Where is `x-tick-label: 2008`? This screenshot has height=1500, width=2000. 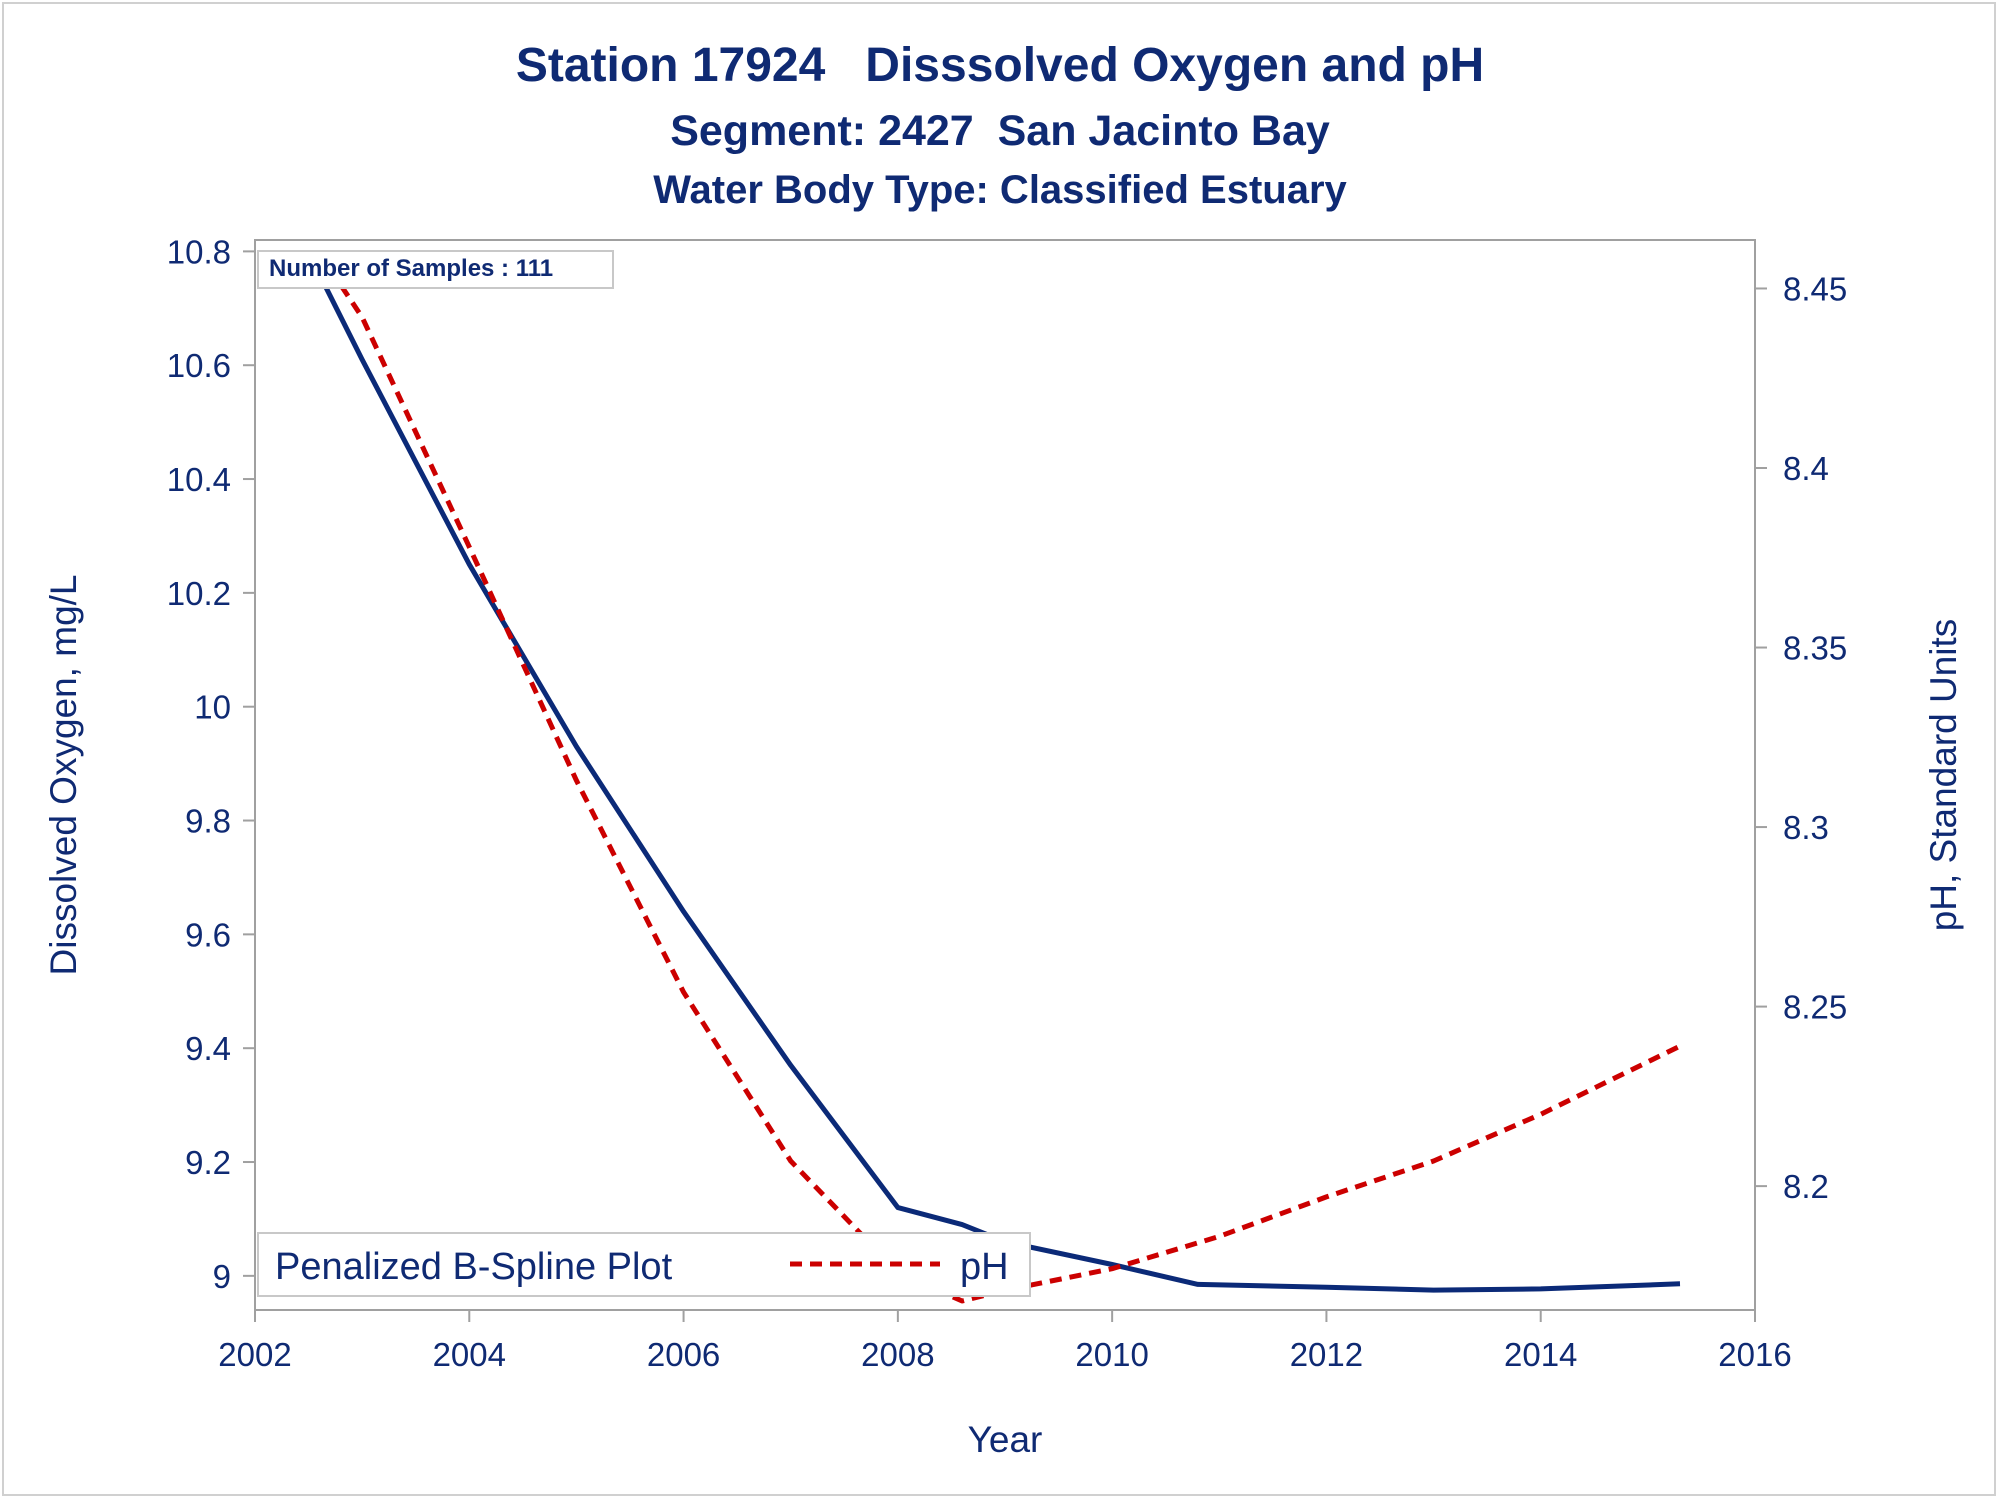
x-tick-label: 2008 is located at coordinates (897, 1354).